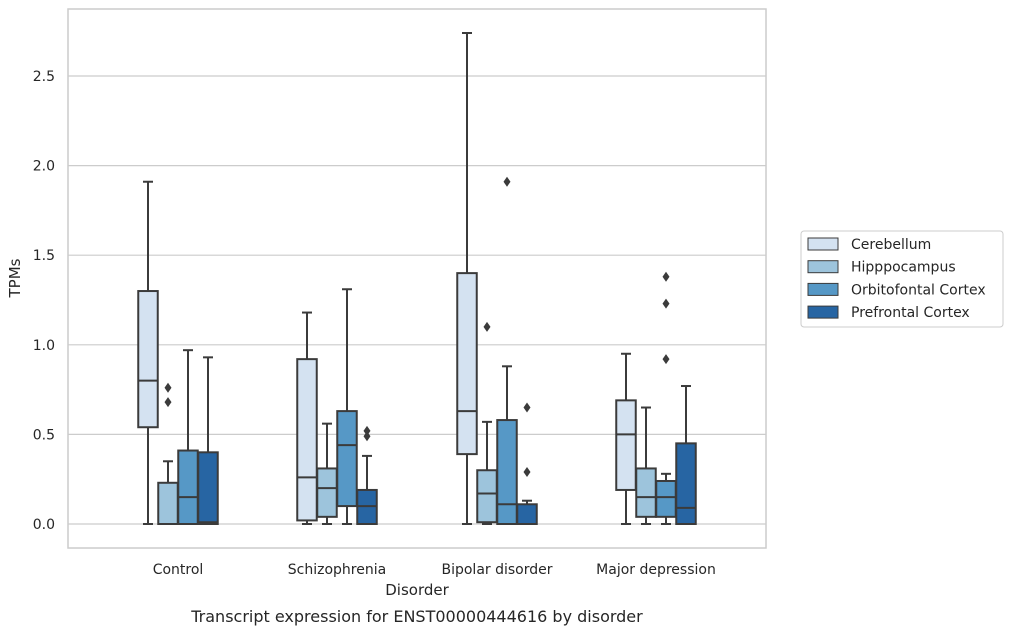 The width and height of the screenshot is (1014, 638). I want to click on legend-label: Orbitofontal Cortex, so click(918, 290).